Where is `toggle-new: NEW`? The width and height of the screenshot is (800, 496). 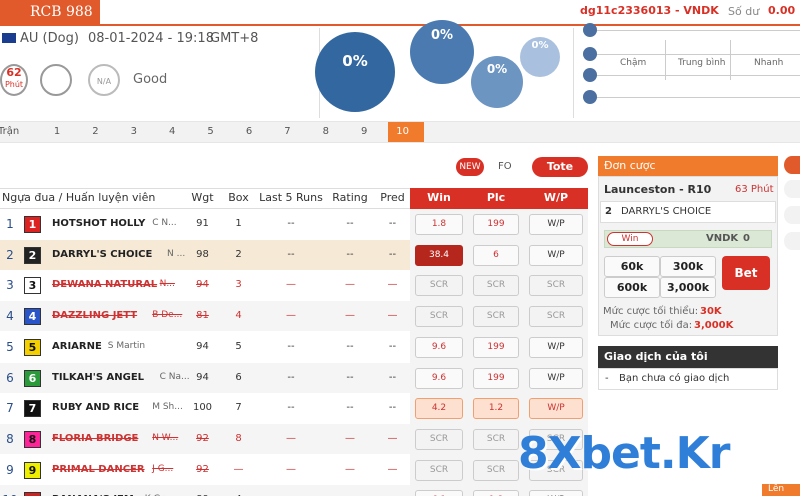
toggle-new: NEW is located at coordinates (470, 167).